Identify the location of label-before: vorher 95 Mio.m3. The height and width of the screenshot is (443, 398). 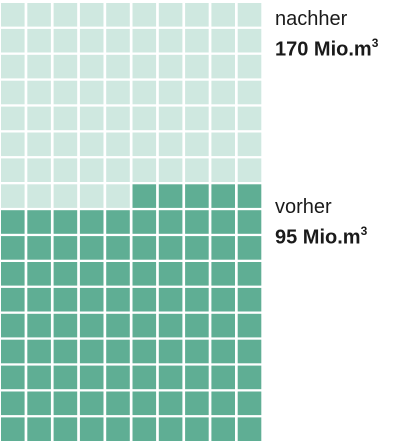
(321, 223).